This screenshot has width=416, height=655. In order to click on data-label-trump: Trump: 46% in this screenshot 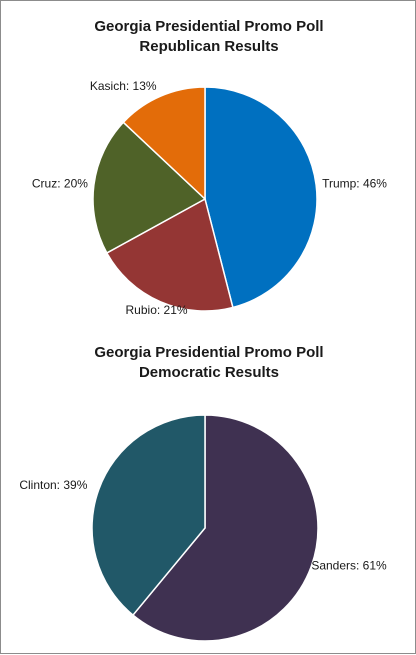, I will do `click(354, 183)`.